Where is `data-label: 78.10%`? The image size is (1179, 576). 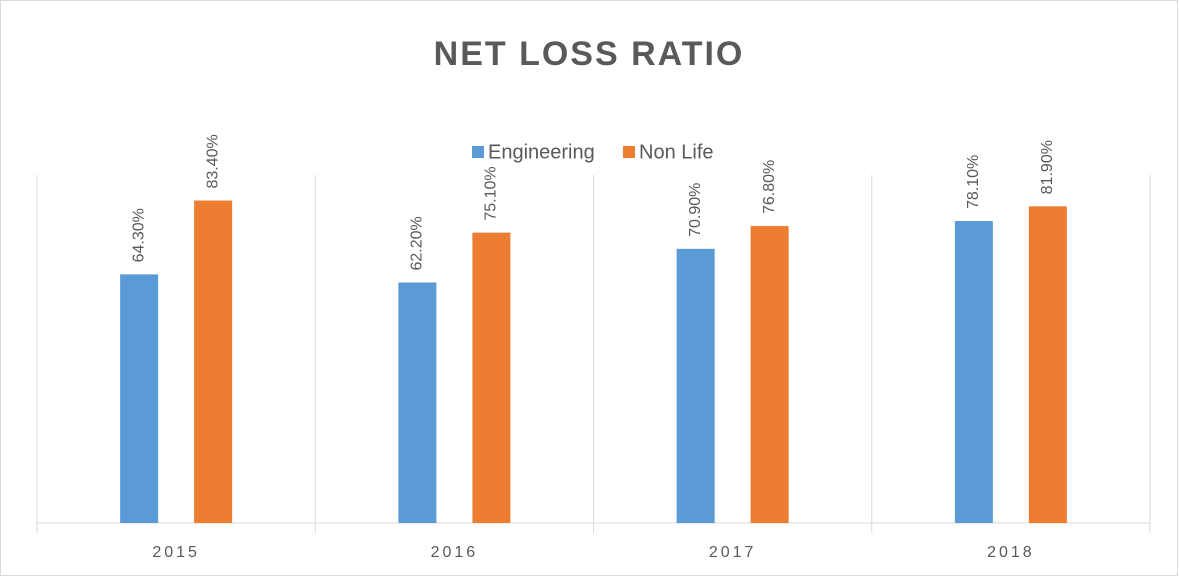 data-label: 78.10% is located at coordinates (973, 182).